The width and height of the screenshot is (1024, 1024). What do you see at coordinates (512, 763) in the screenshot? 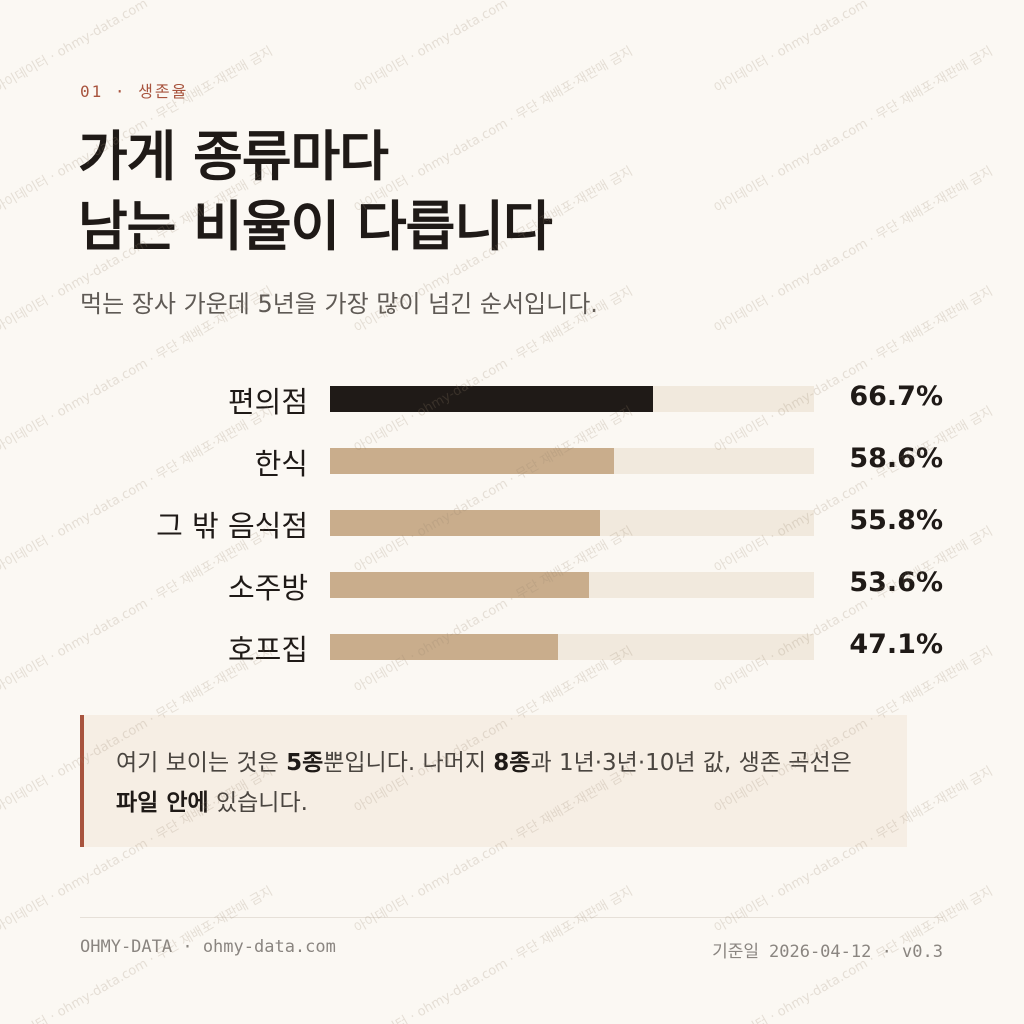
I see `callout-text: 8종` at bounding box center [512, 763].